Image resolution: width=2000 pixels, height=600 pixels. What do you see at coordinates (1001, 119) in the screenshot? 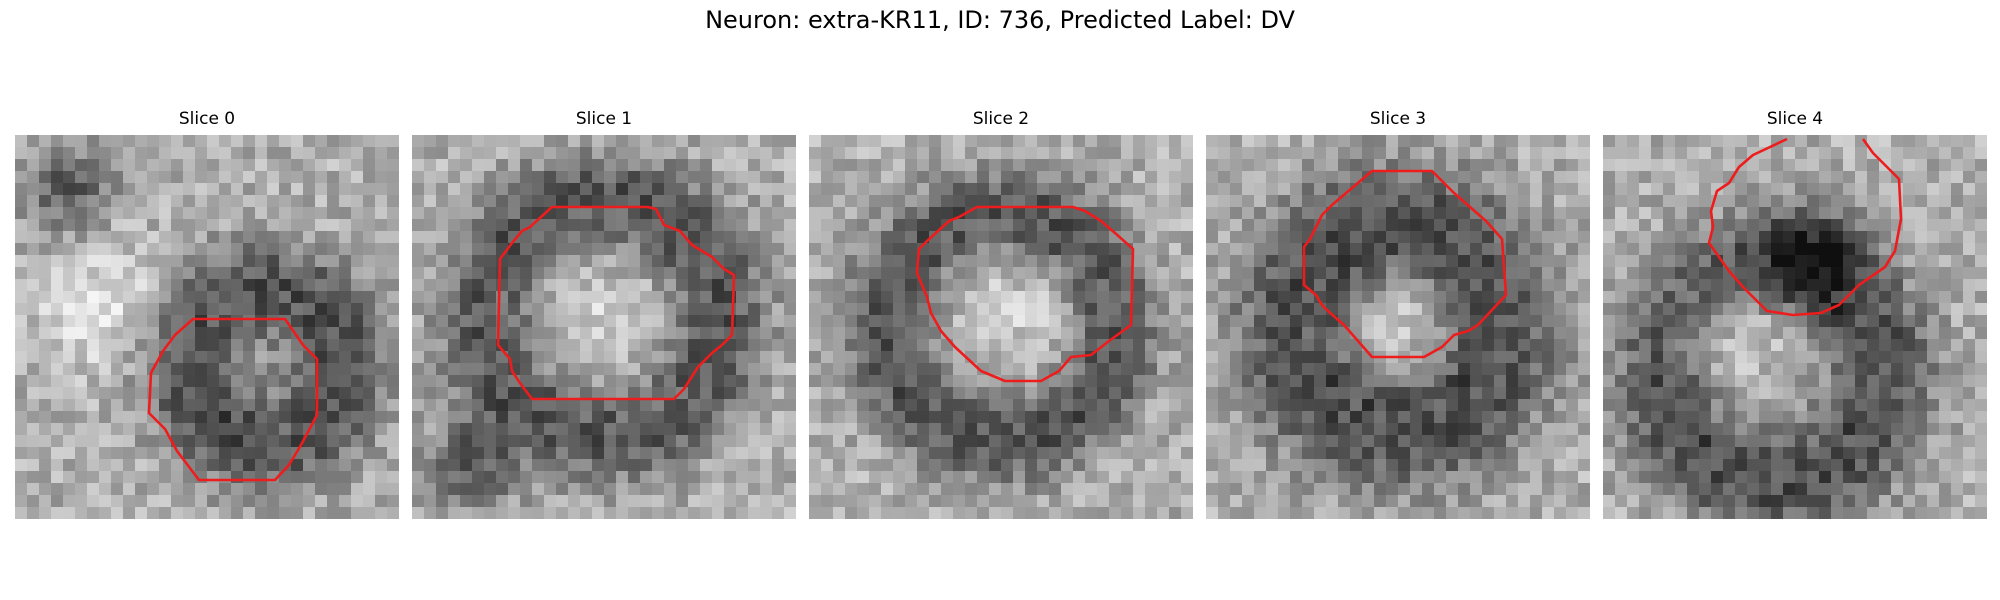
I see `slice-title-2: Slice 2` at bounding box center [1001, 119].